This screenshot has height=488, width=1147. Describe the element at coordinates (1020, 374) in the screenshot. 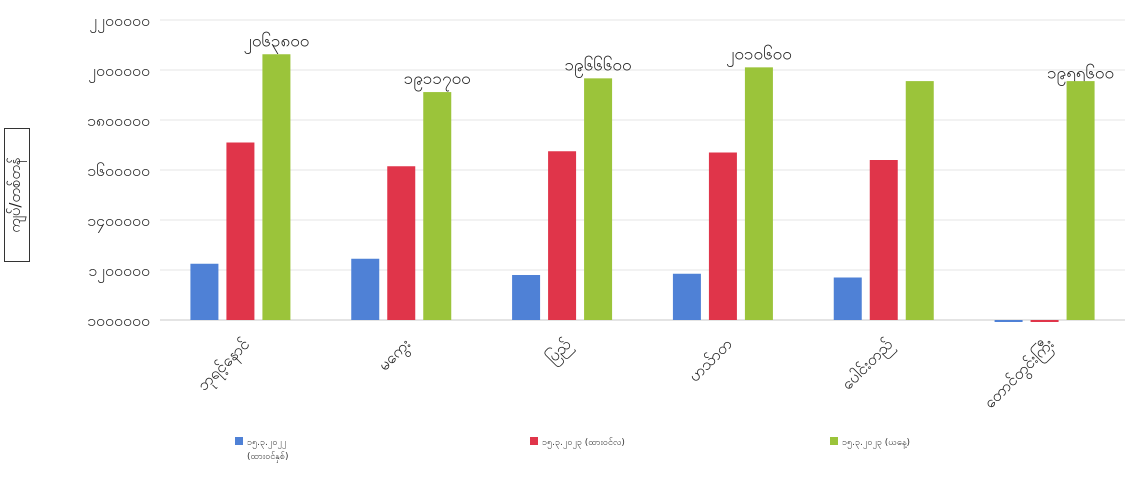

I see `x-tick-label: တောင်တွင်းကြီး` at that location.